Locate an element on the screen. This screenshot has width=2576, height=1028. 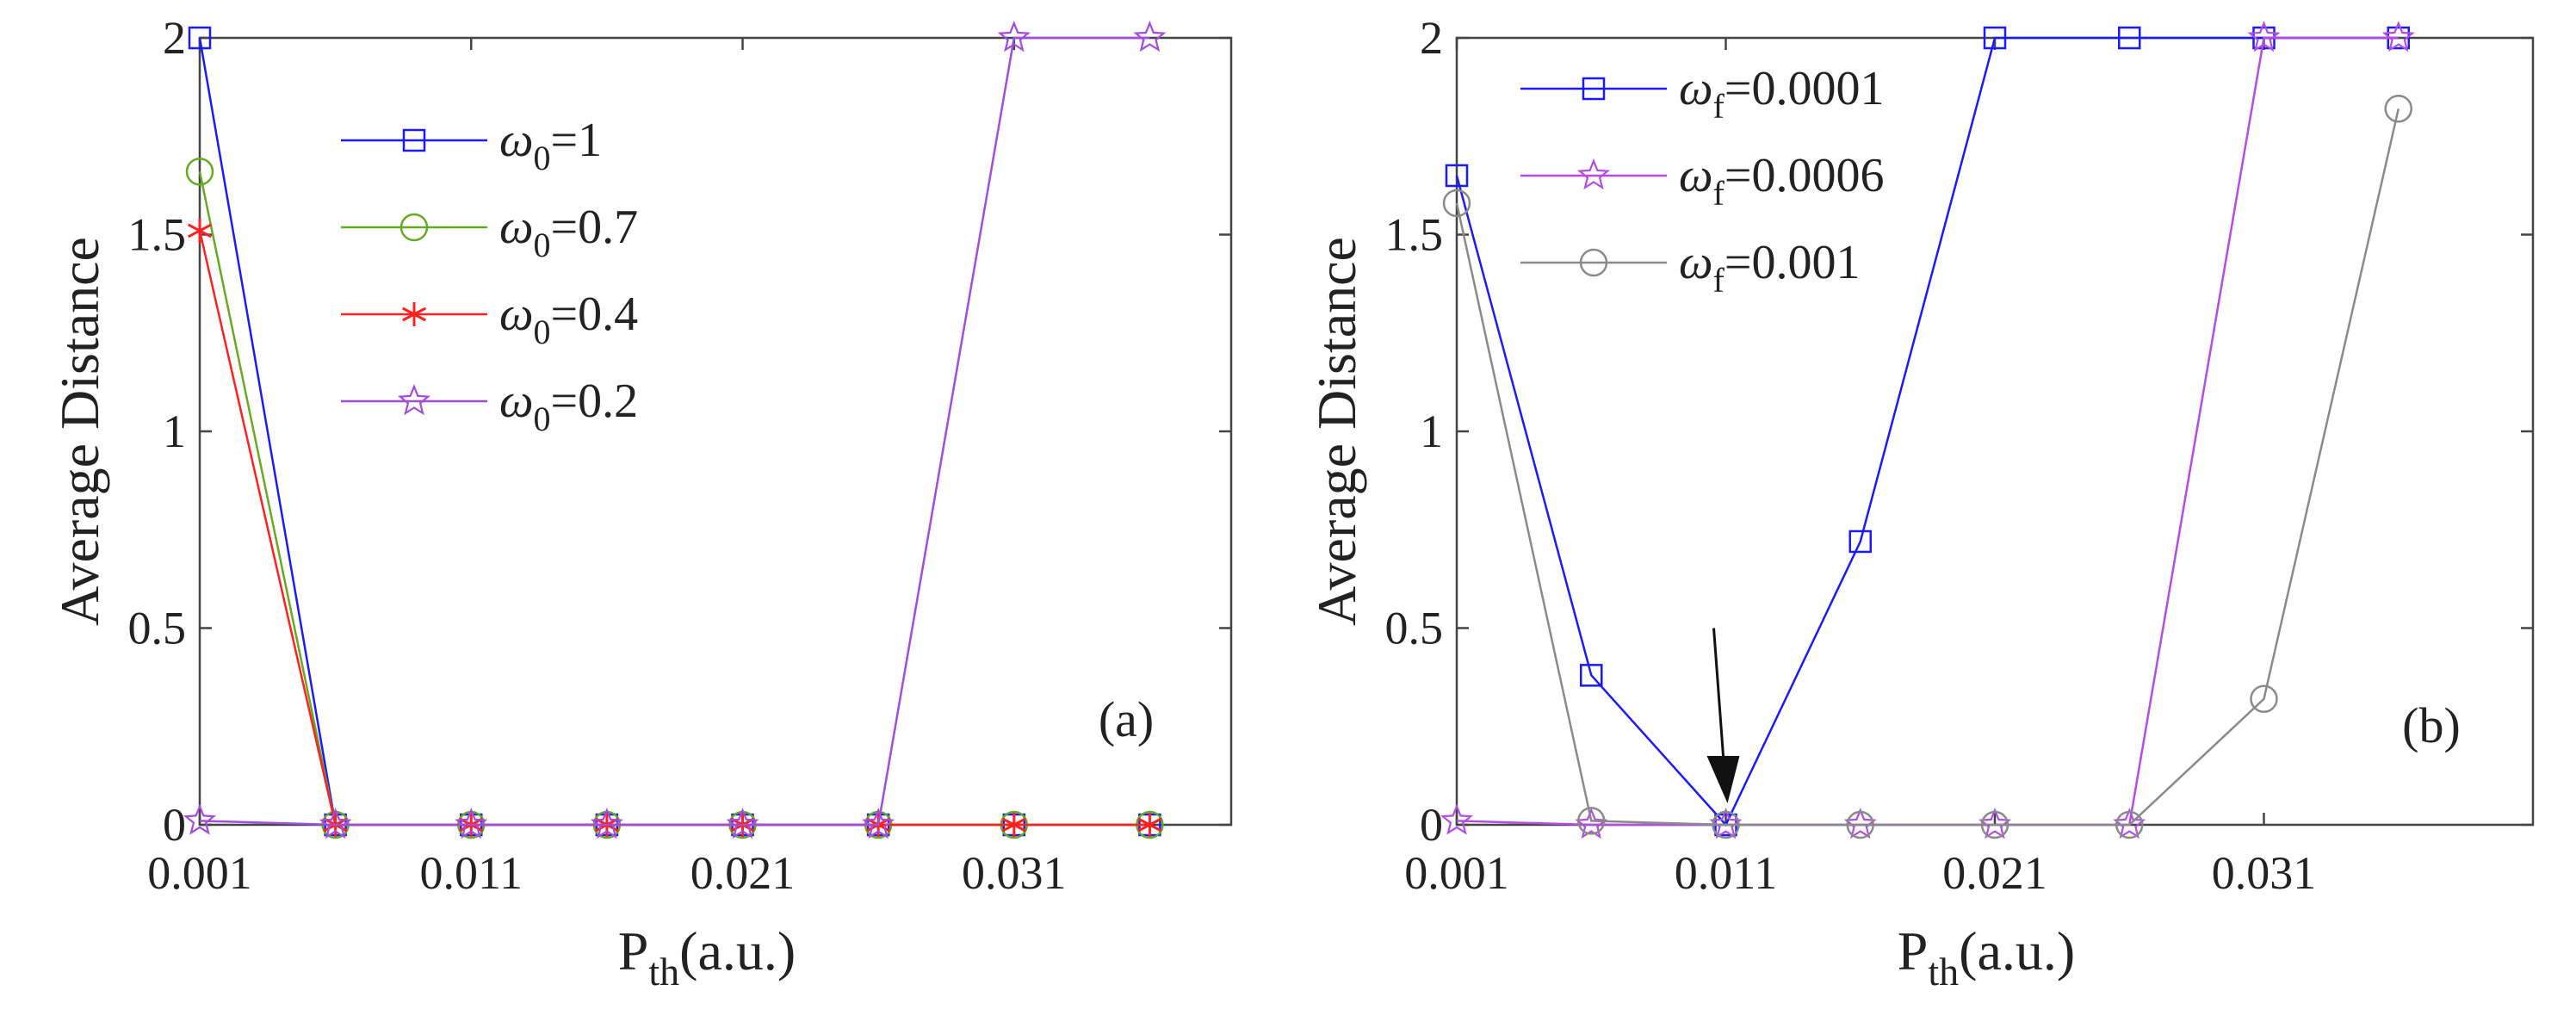
panel-label: (a) is located at coordinates (1126, 719).